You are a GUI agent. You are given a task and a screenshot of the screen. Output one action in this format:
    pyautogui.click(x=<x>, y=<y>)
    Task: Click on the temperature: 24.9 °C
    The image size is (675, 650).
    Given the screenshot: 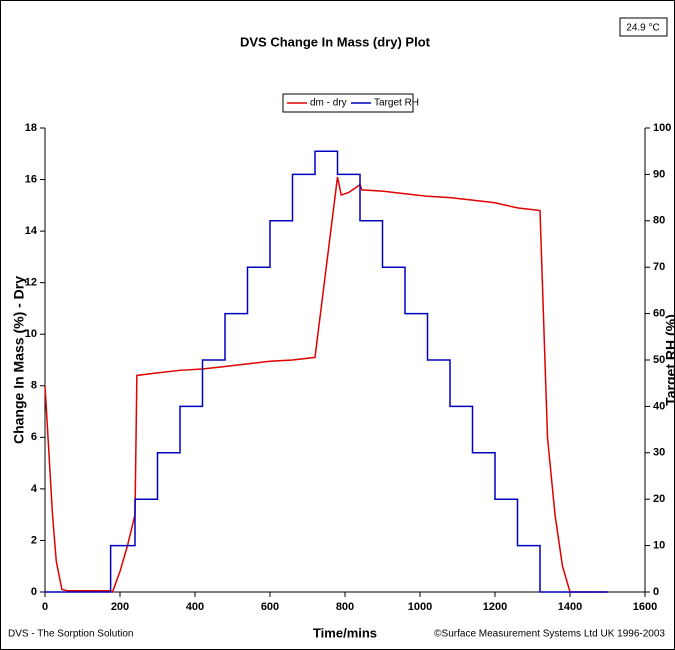 What is the action you would take?
    pyautogui.click(x=642, y=28)
    